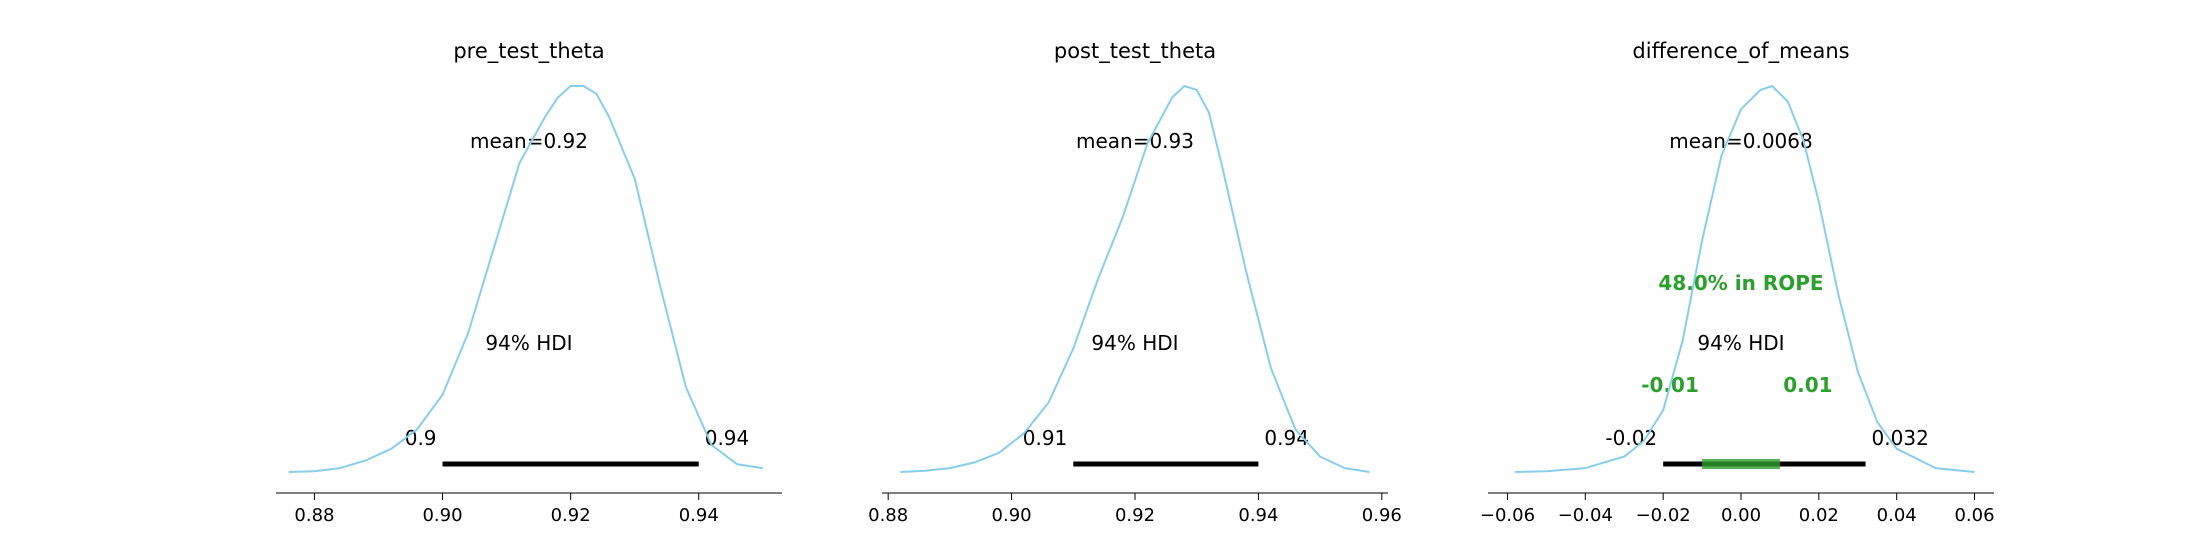 This screenshot has height=552, width=2208. I want to click on mean-label: mean=0.0068, so click(1740, 141).